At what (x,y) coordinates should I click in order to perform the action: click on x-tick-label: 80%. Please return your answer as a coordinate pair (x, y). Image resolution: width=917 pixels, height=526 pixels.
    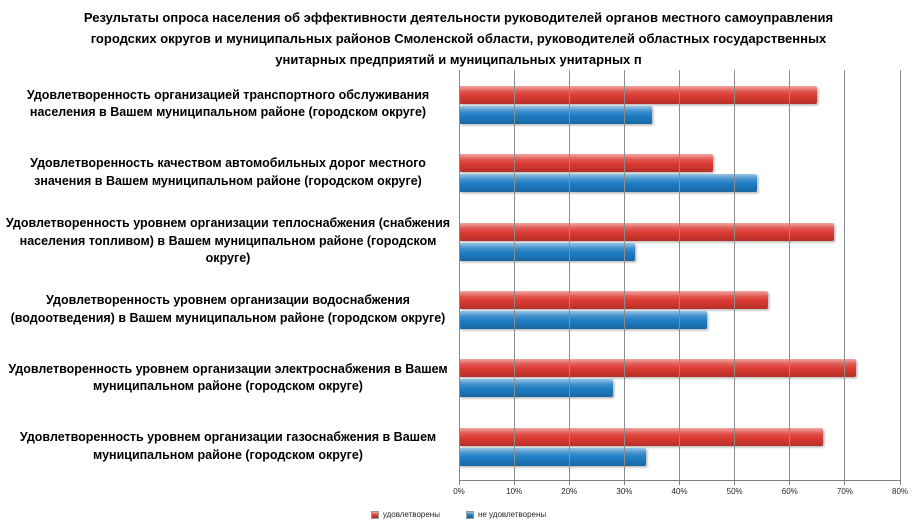
    Looking at the image, I should click on (900, 491).